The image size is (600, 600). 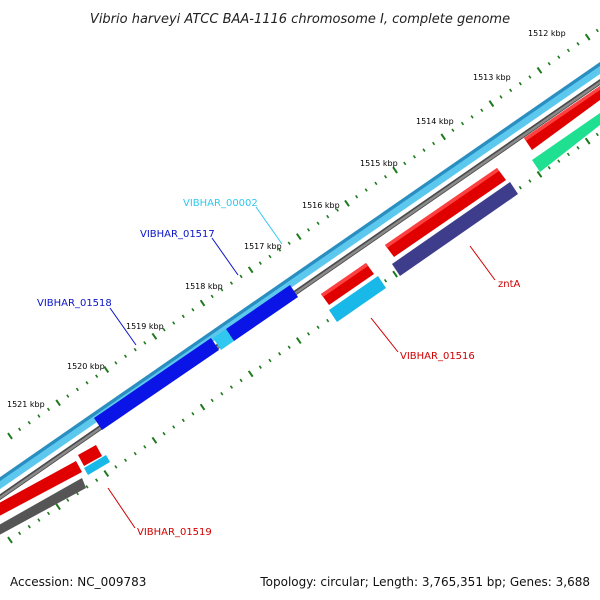 What do you see at coordinates (437, 356) in the screenshot?
I see `gene-label-vibhar-01516: VIBHAR_01516` at bounding box center [437, 356].